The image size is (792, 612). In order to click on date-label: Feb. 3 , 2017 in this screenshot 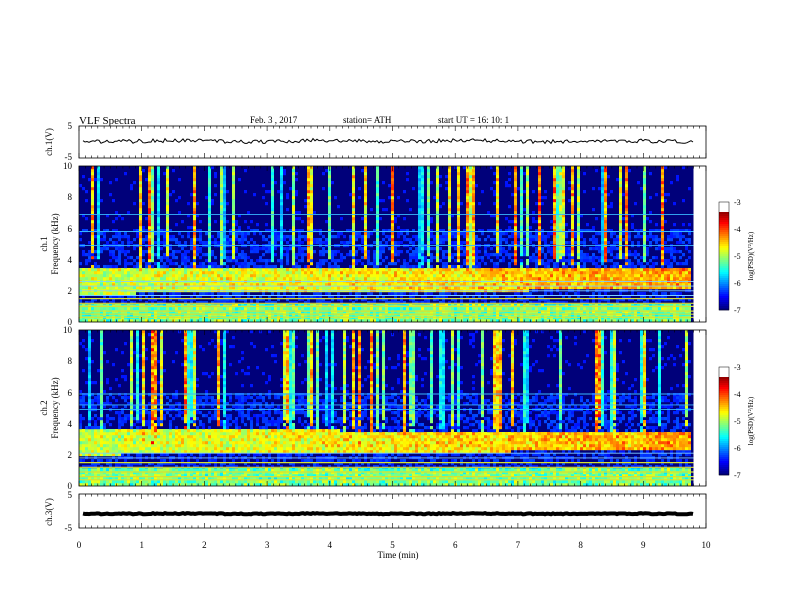, I will do `click(274, 120)`.